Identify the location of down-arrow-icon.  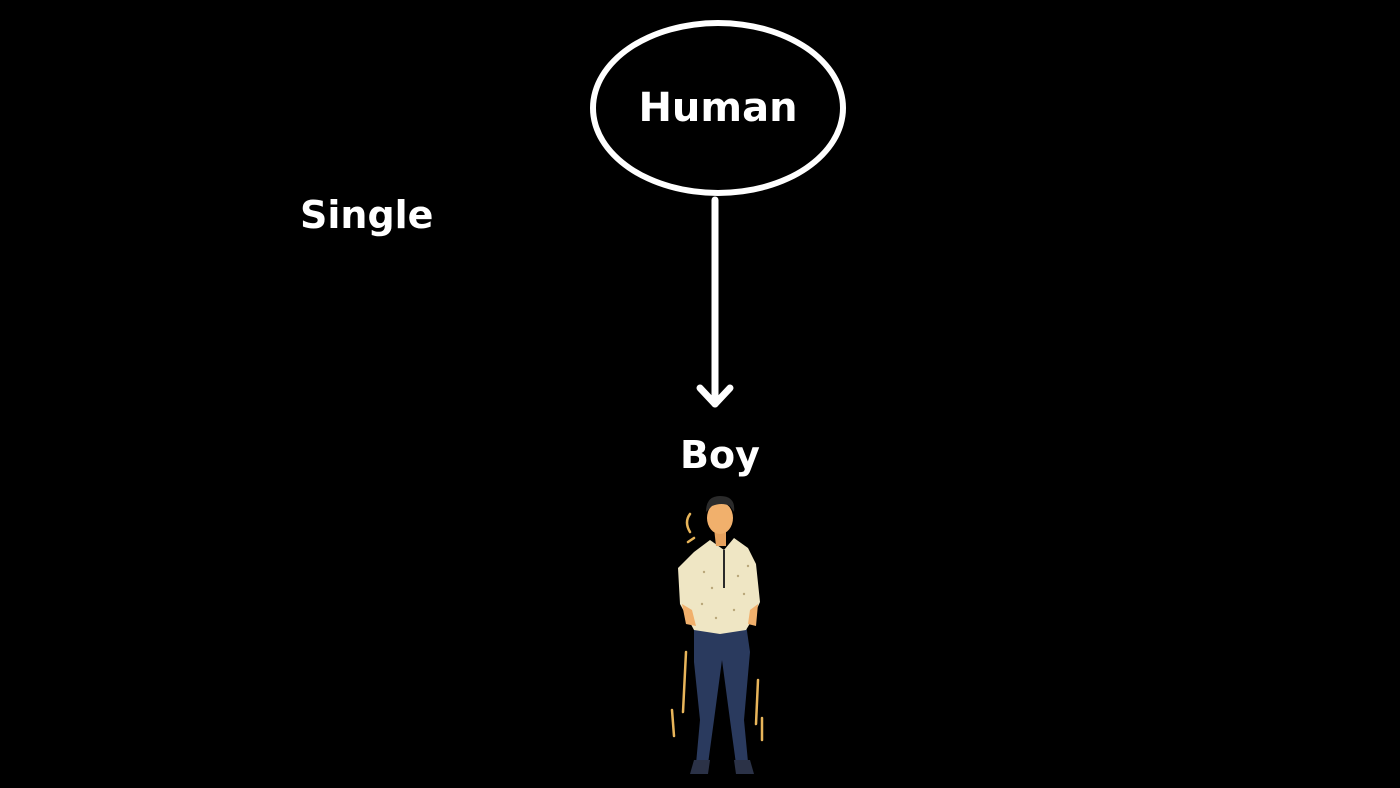
(715, 302).